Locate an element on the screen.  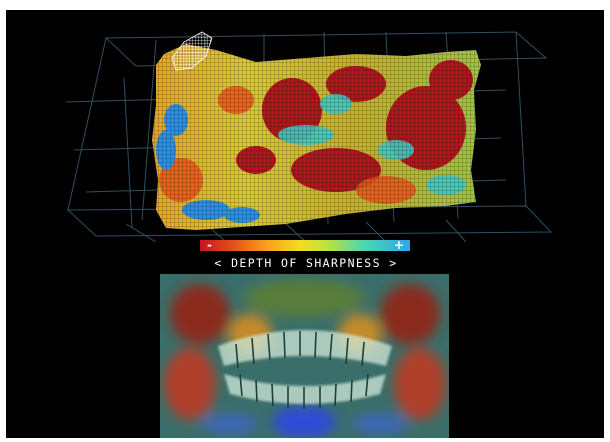
scale-plus-sign: + is located at coordinates (398, 245).